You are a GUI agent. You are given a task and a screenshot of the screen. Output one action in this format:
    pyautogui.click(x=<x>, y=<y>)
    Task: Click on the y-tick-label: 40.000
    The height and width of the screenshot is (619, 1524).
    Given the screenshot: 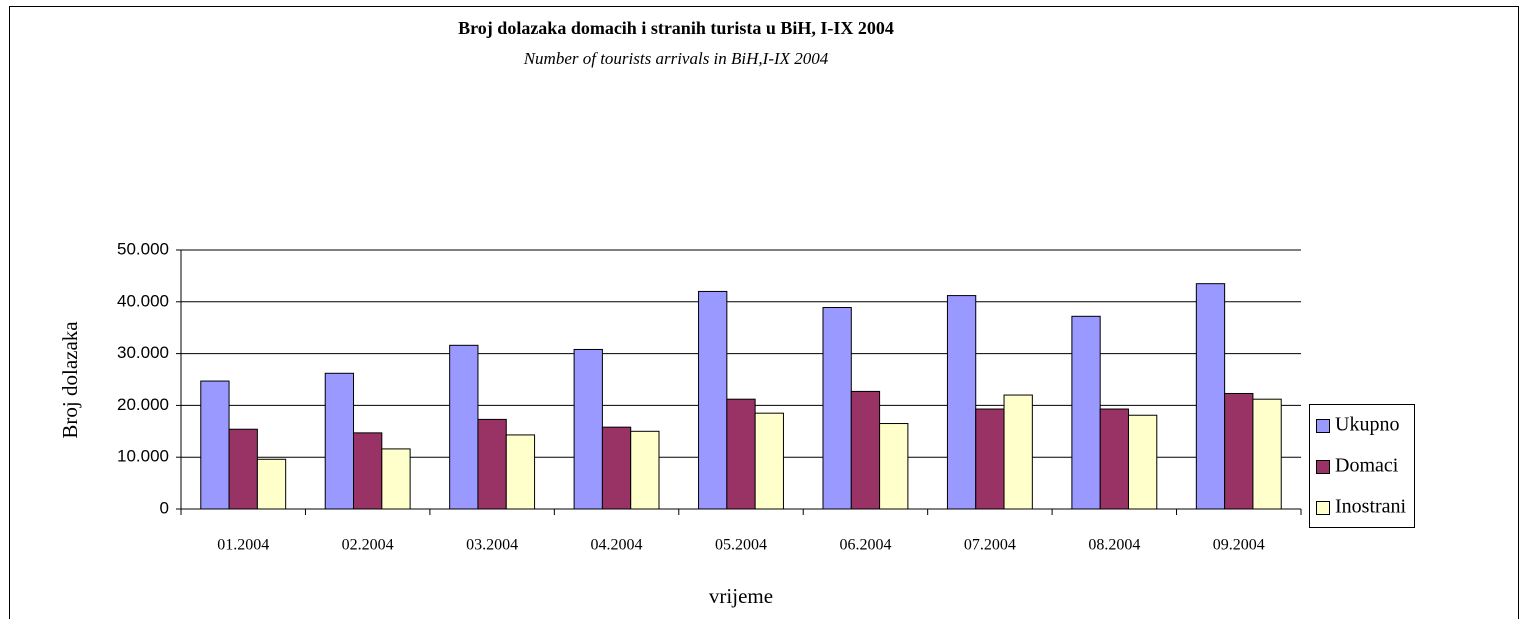 What is the action you would take?
    pyautogui.click(x=143, y=300)
    